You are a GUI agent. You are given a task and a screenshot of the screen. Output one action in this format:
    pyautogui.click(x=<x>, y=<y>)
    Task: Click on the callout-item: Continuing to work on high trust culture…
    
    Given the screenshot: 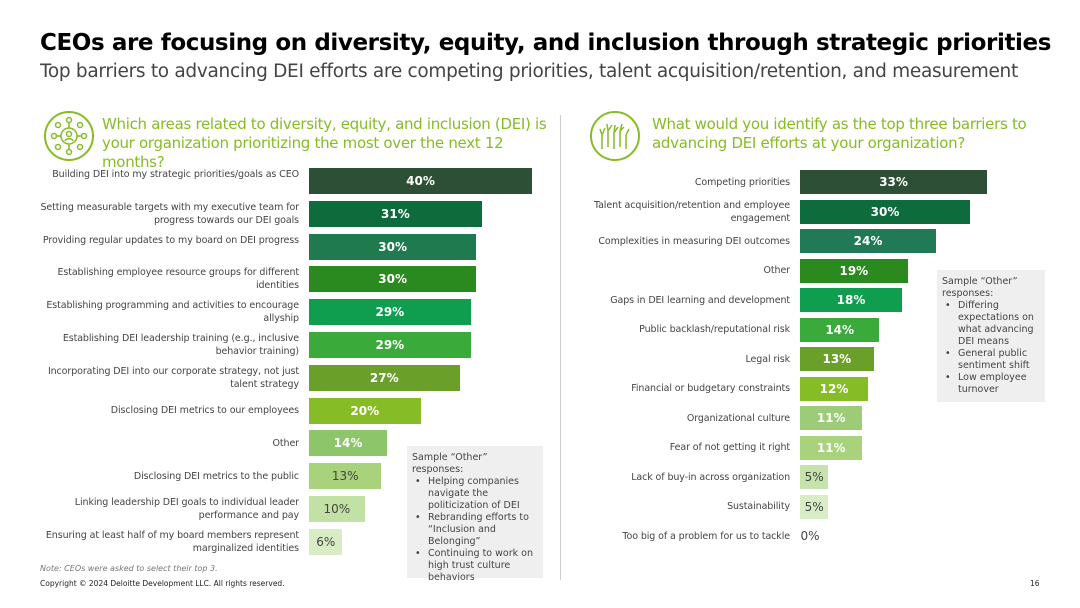 What is the action you would take?
    pyautogui.click(x=475, y=566)
    